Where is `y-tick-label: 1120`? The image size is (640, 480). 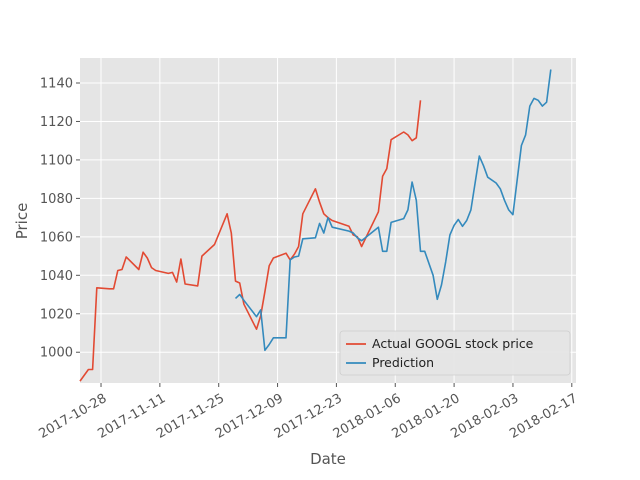 y-tick-label: 1120 is located at coordinates (56, 122).